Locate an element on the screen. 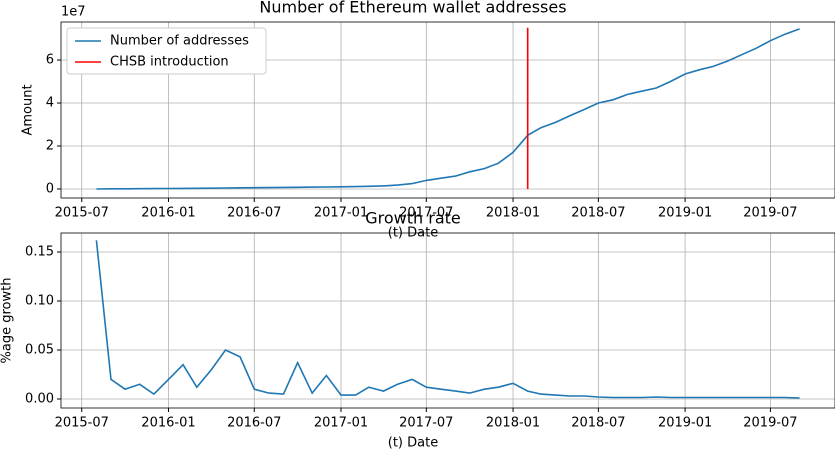  legend-frame is located at coordinates (166, 51).